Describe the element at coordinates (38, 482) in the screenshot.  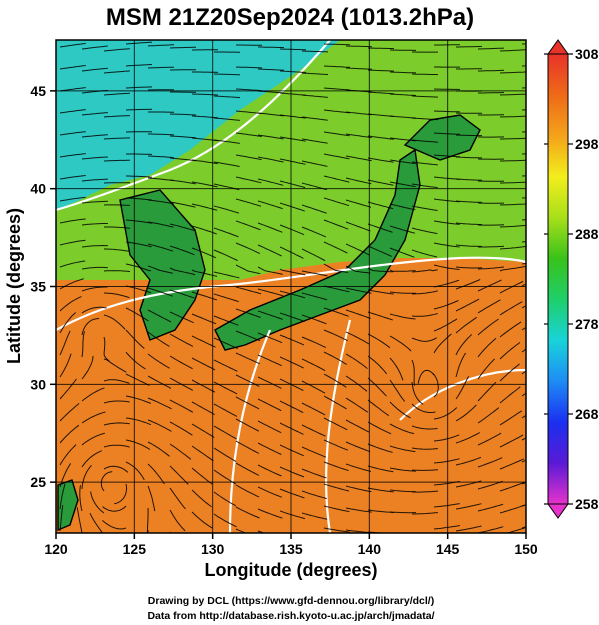
I see `y-tick-label: 25` at that location.